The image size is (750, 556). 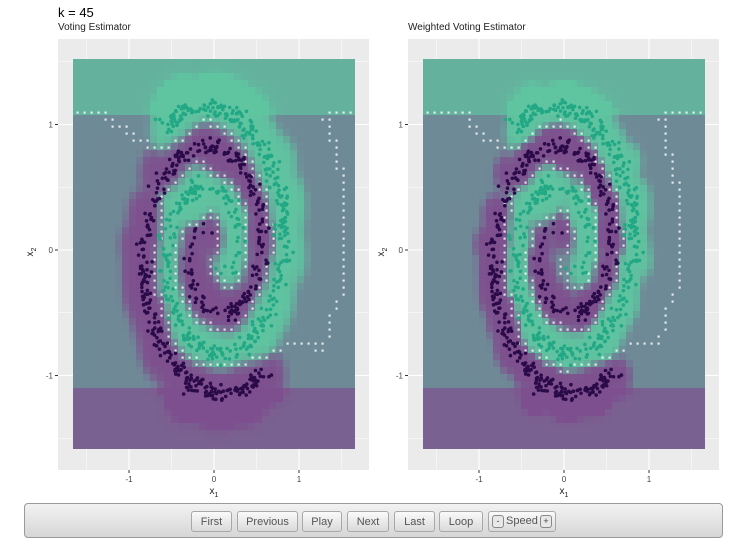 What do you see at coordinates (214, 250) in the screenshot?
I see `data-points` at bounding box center [214, 250].